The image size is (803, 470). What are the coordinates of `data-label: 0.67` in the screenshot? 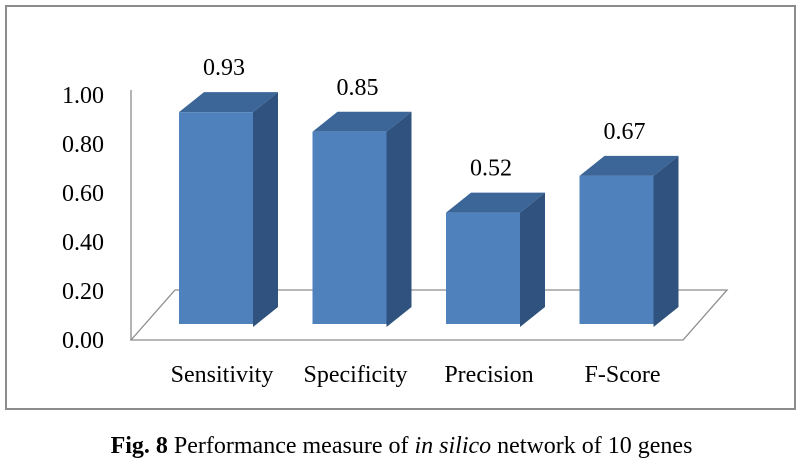 It's located at (625, 132).